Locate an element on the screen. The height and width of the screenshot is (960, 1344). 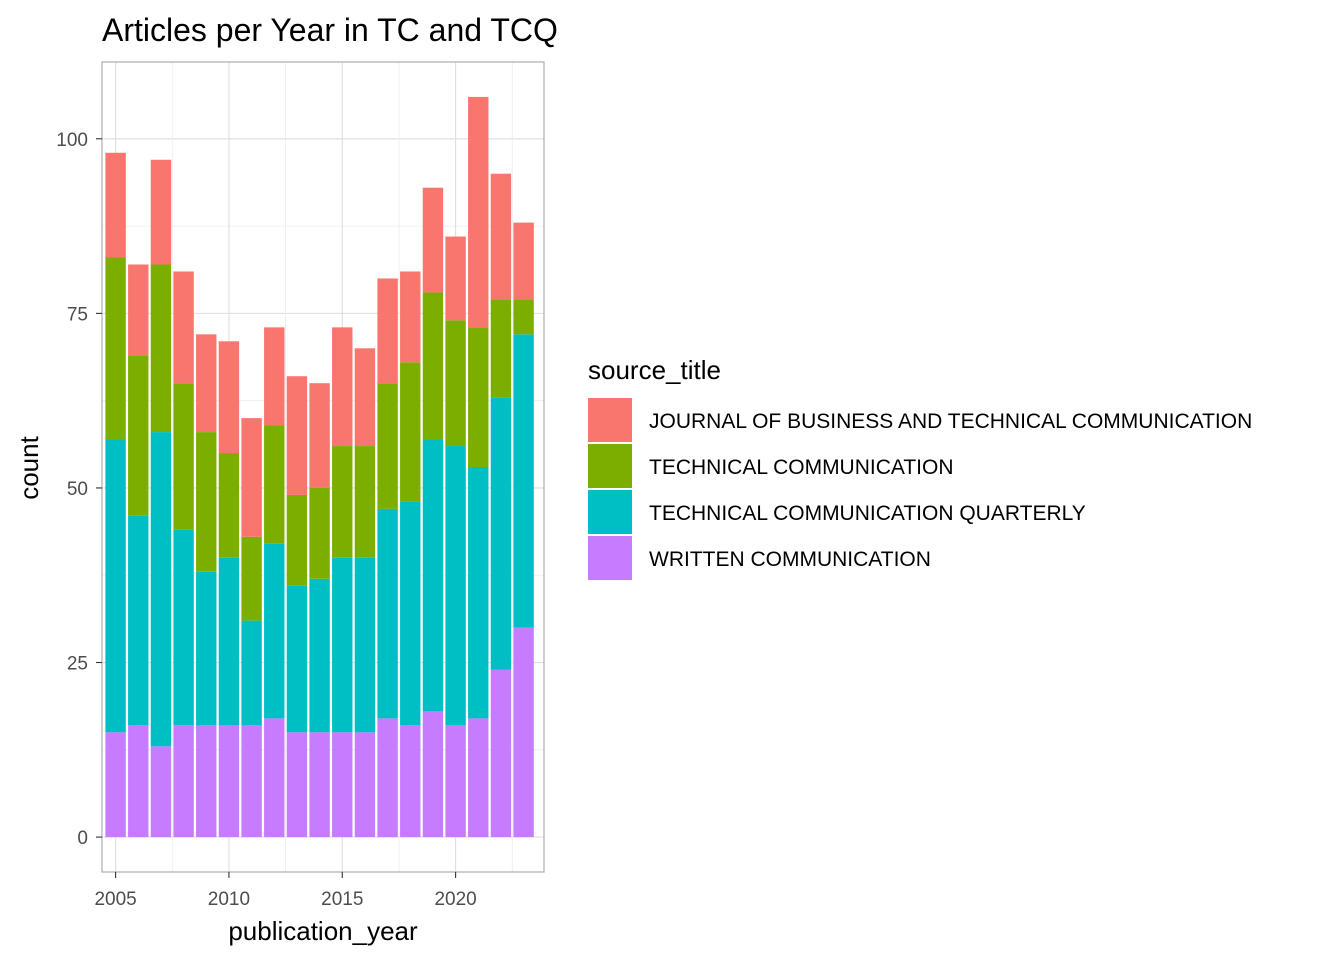
x-tick-label: 2015 is located at coordinates (342, 899).